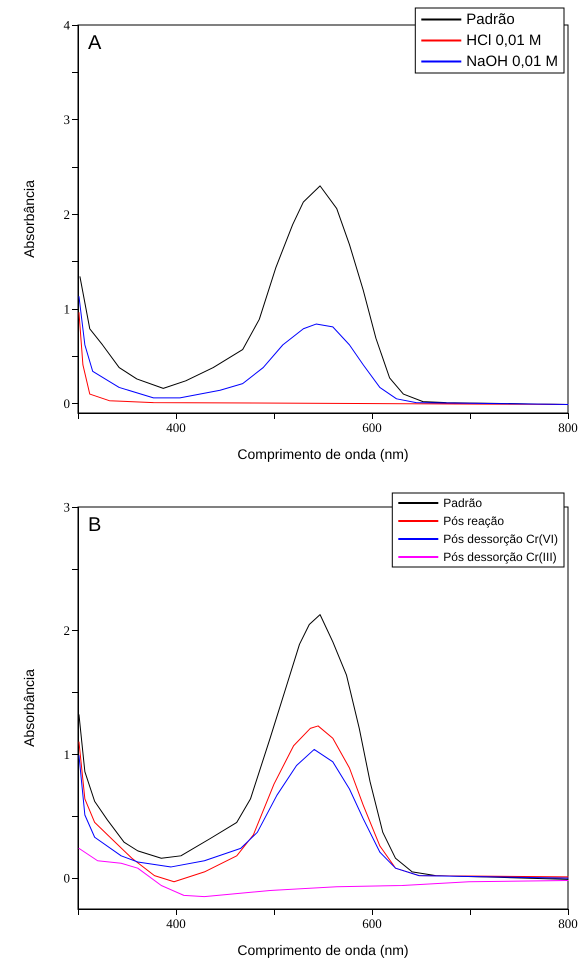  I want to click on legend-label: Pós dessorção Cr(VI), so click(500, 539).